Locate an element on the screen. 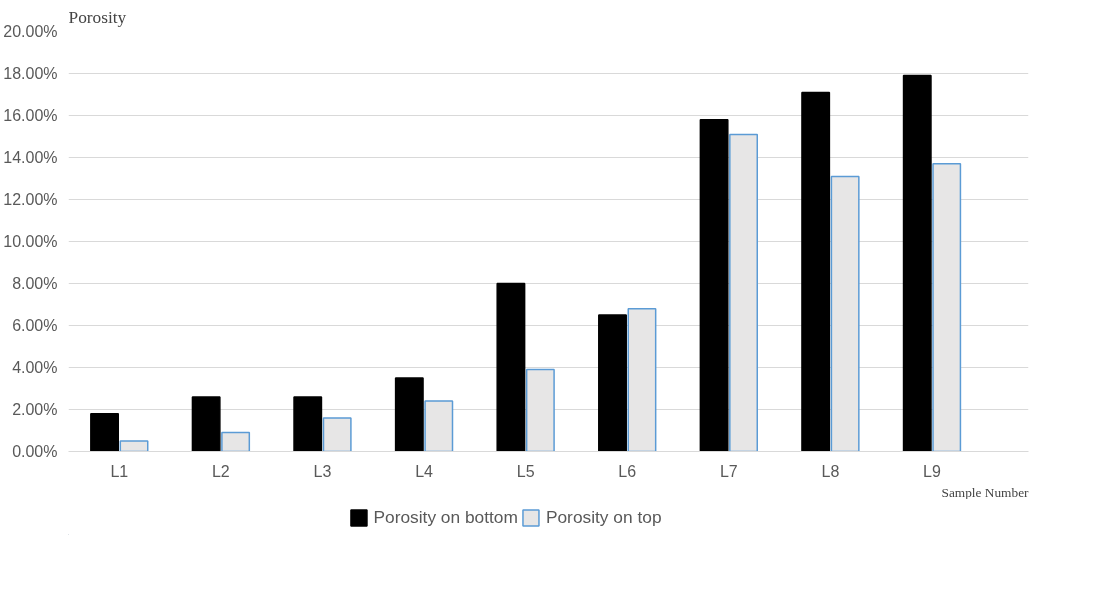 The height and width of the screenshot is (603, 1112). y-tick-label: 20.00% is located at coordinates (30, 31).